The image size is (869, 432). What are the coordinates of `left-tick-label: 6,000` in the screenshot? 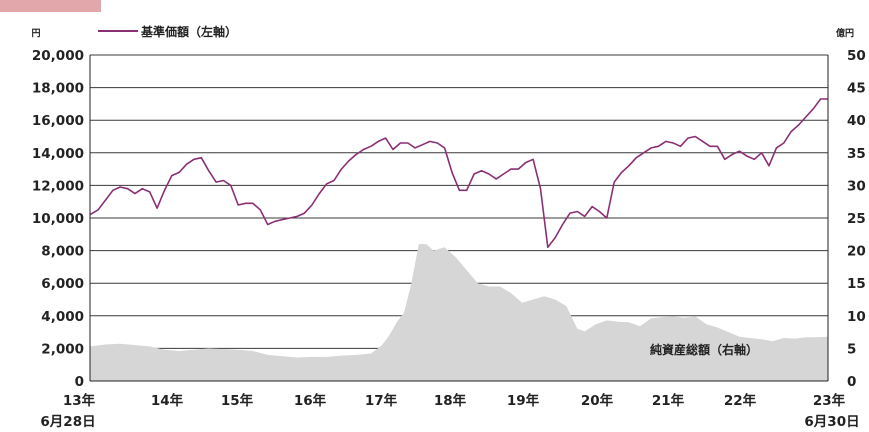 It's located at (62, 284).